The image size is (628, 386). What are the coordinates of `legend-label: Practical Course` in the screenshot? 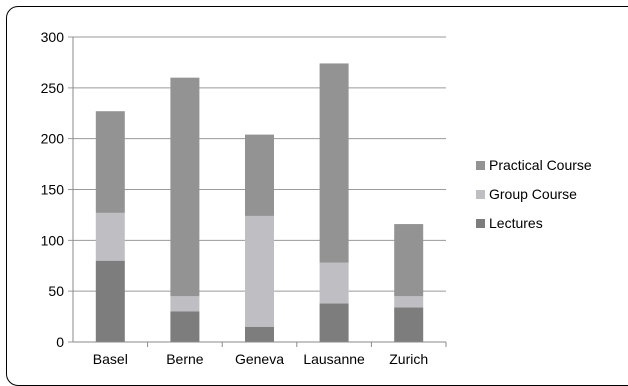 It's located at (540, 165).